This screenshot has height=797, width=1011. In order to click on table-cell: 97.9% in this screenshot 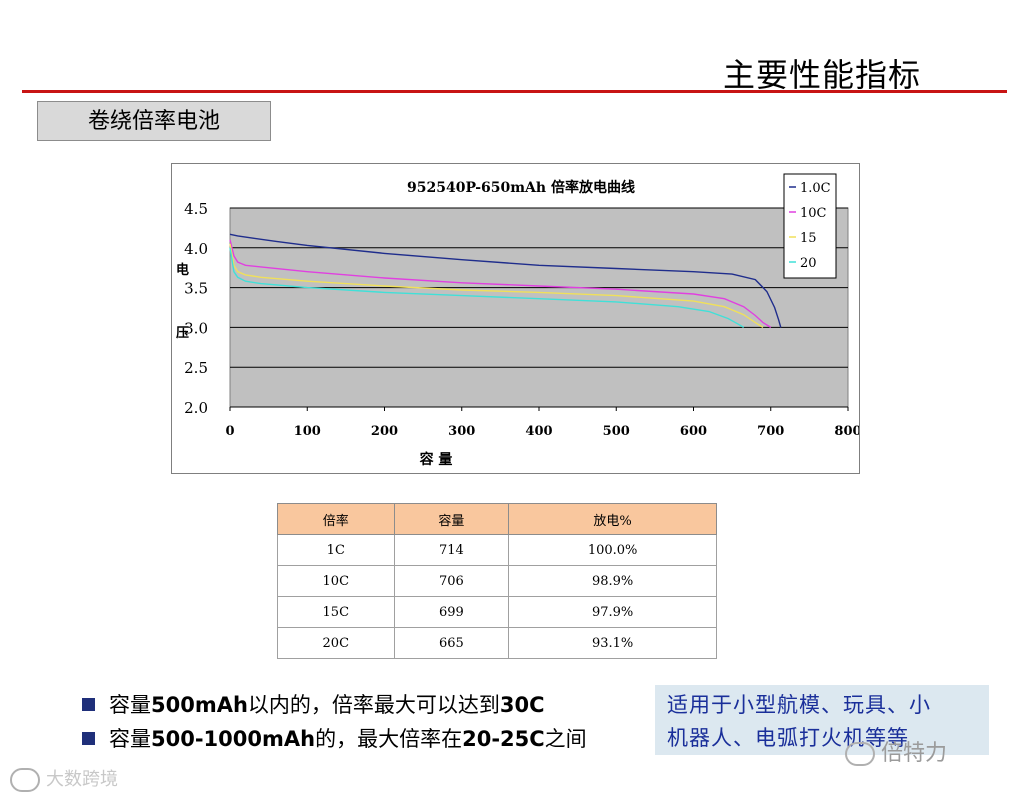, I will do `click(612, 612)`.